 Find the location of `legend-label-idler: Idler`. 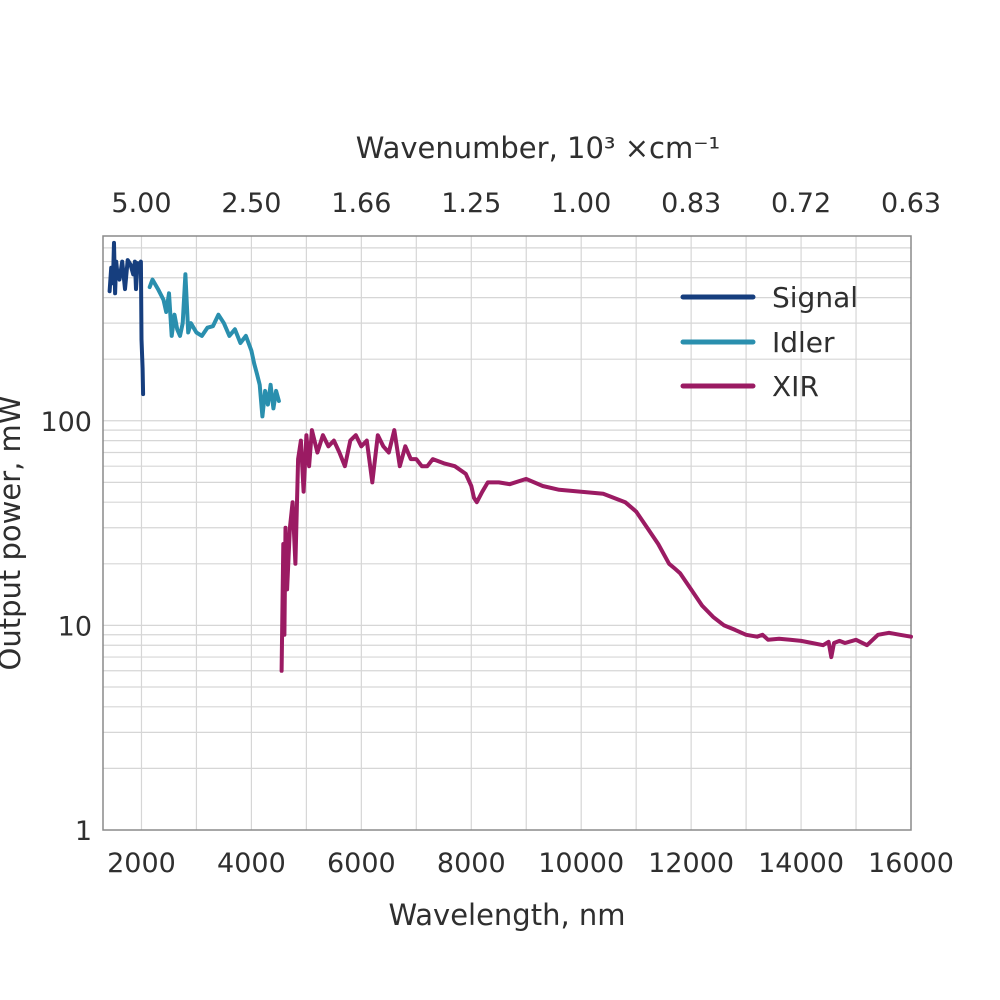

legend-label-idler: Idler is located at coordinates (803, 342).